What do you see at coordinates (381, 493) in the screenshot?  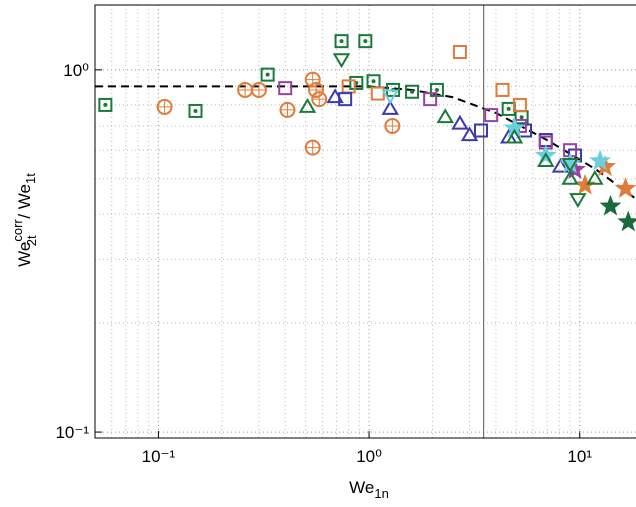 I see `x-label-sub: 1n` at bounding box center [381, 493].